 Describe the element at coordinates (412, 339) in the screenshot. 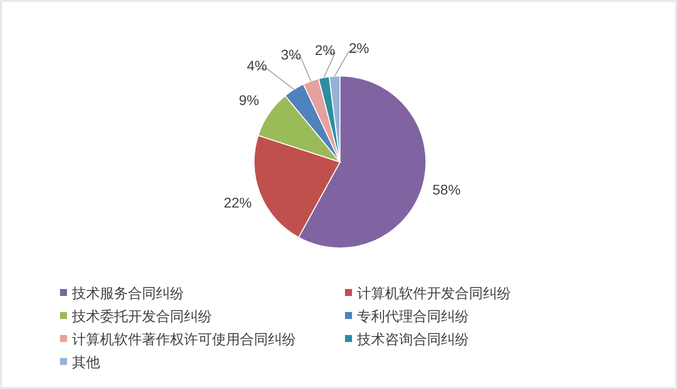

I see `legend-label: 技术咨询合同纠纷` at that location.